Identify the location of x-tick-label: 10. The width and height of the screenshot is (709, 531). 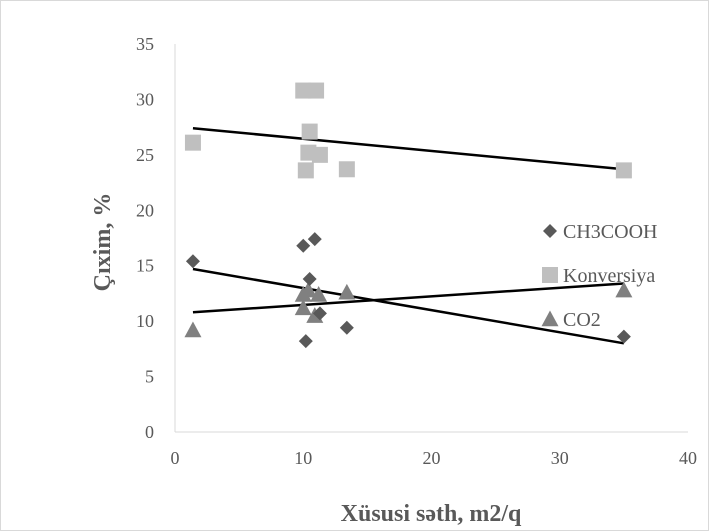
(303, 458).